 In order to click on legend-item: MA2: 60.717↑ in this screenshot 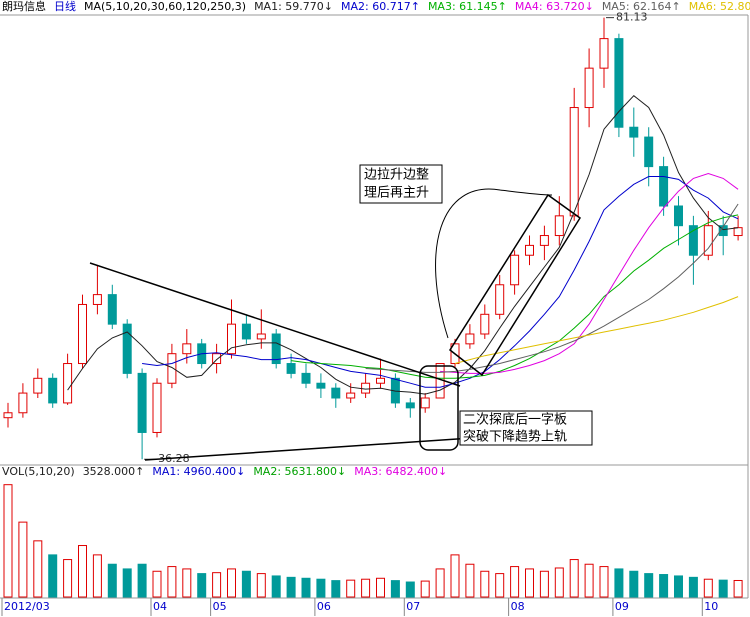, I will do `click(380, 6)`.